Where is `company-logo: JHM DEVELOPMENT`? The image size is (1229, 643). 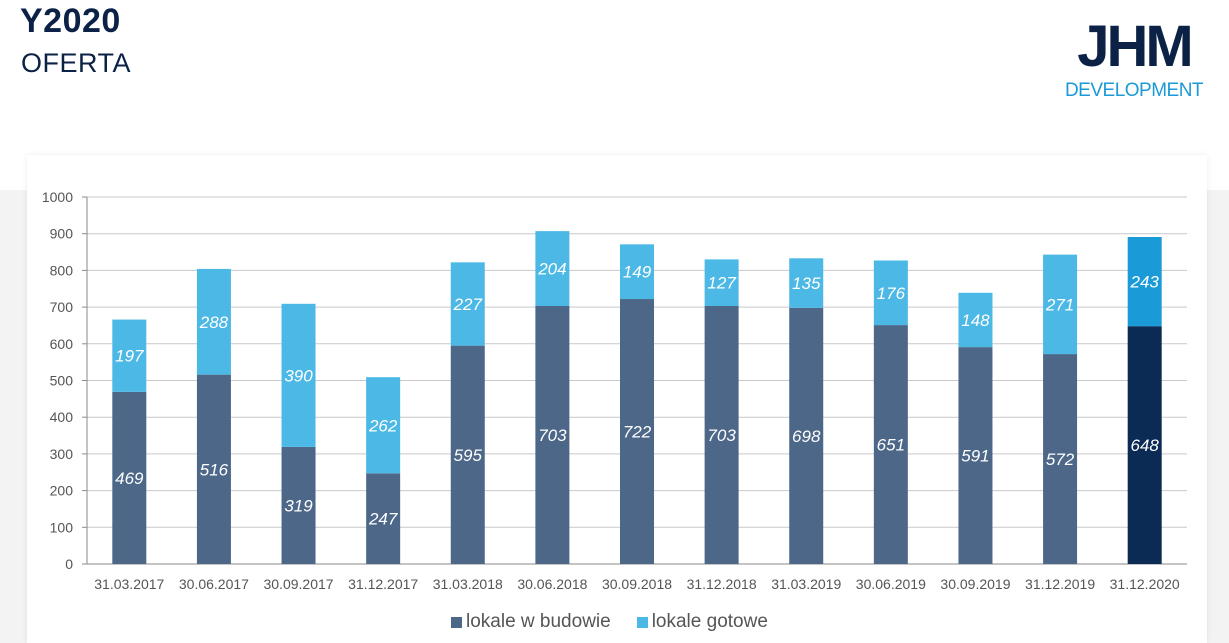
company-logo: JHM DEVELOPMENT is located at coordinates (1134, 60).